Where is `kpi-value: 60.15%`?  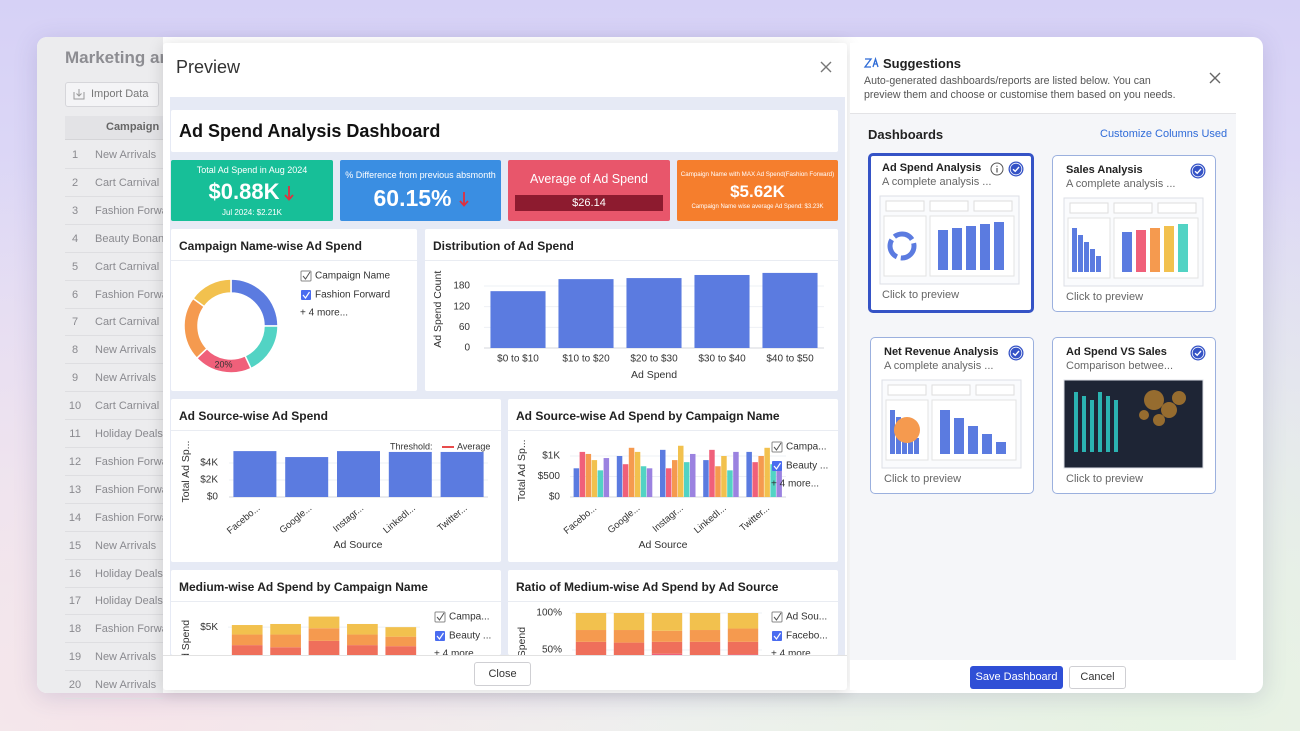
kpi-value: 60.15% is located at coordinates (412, 198).